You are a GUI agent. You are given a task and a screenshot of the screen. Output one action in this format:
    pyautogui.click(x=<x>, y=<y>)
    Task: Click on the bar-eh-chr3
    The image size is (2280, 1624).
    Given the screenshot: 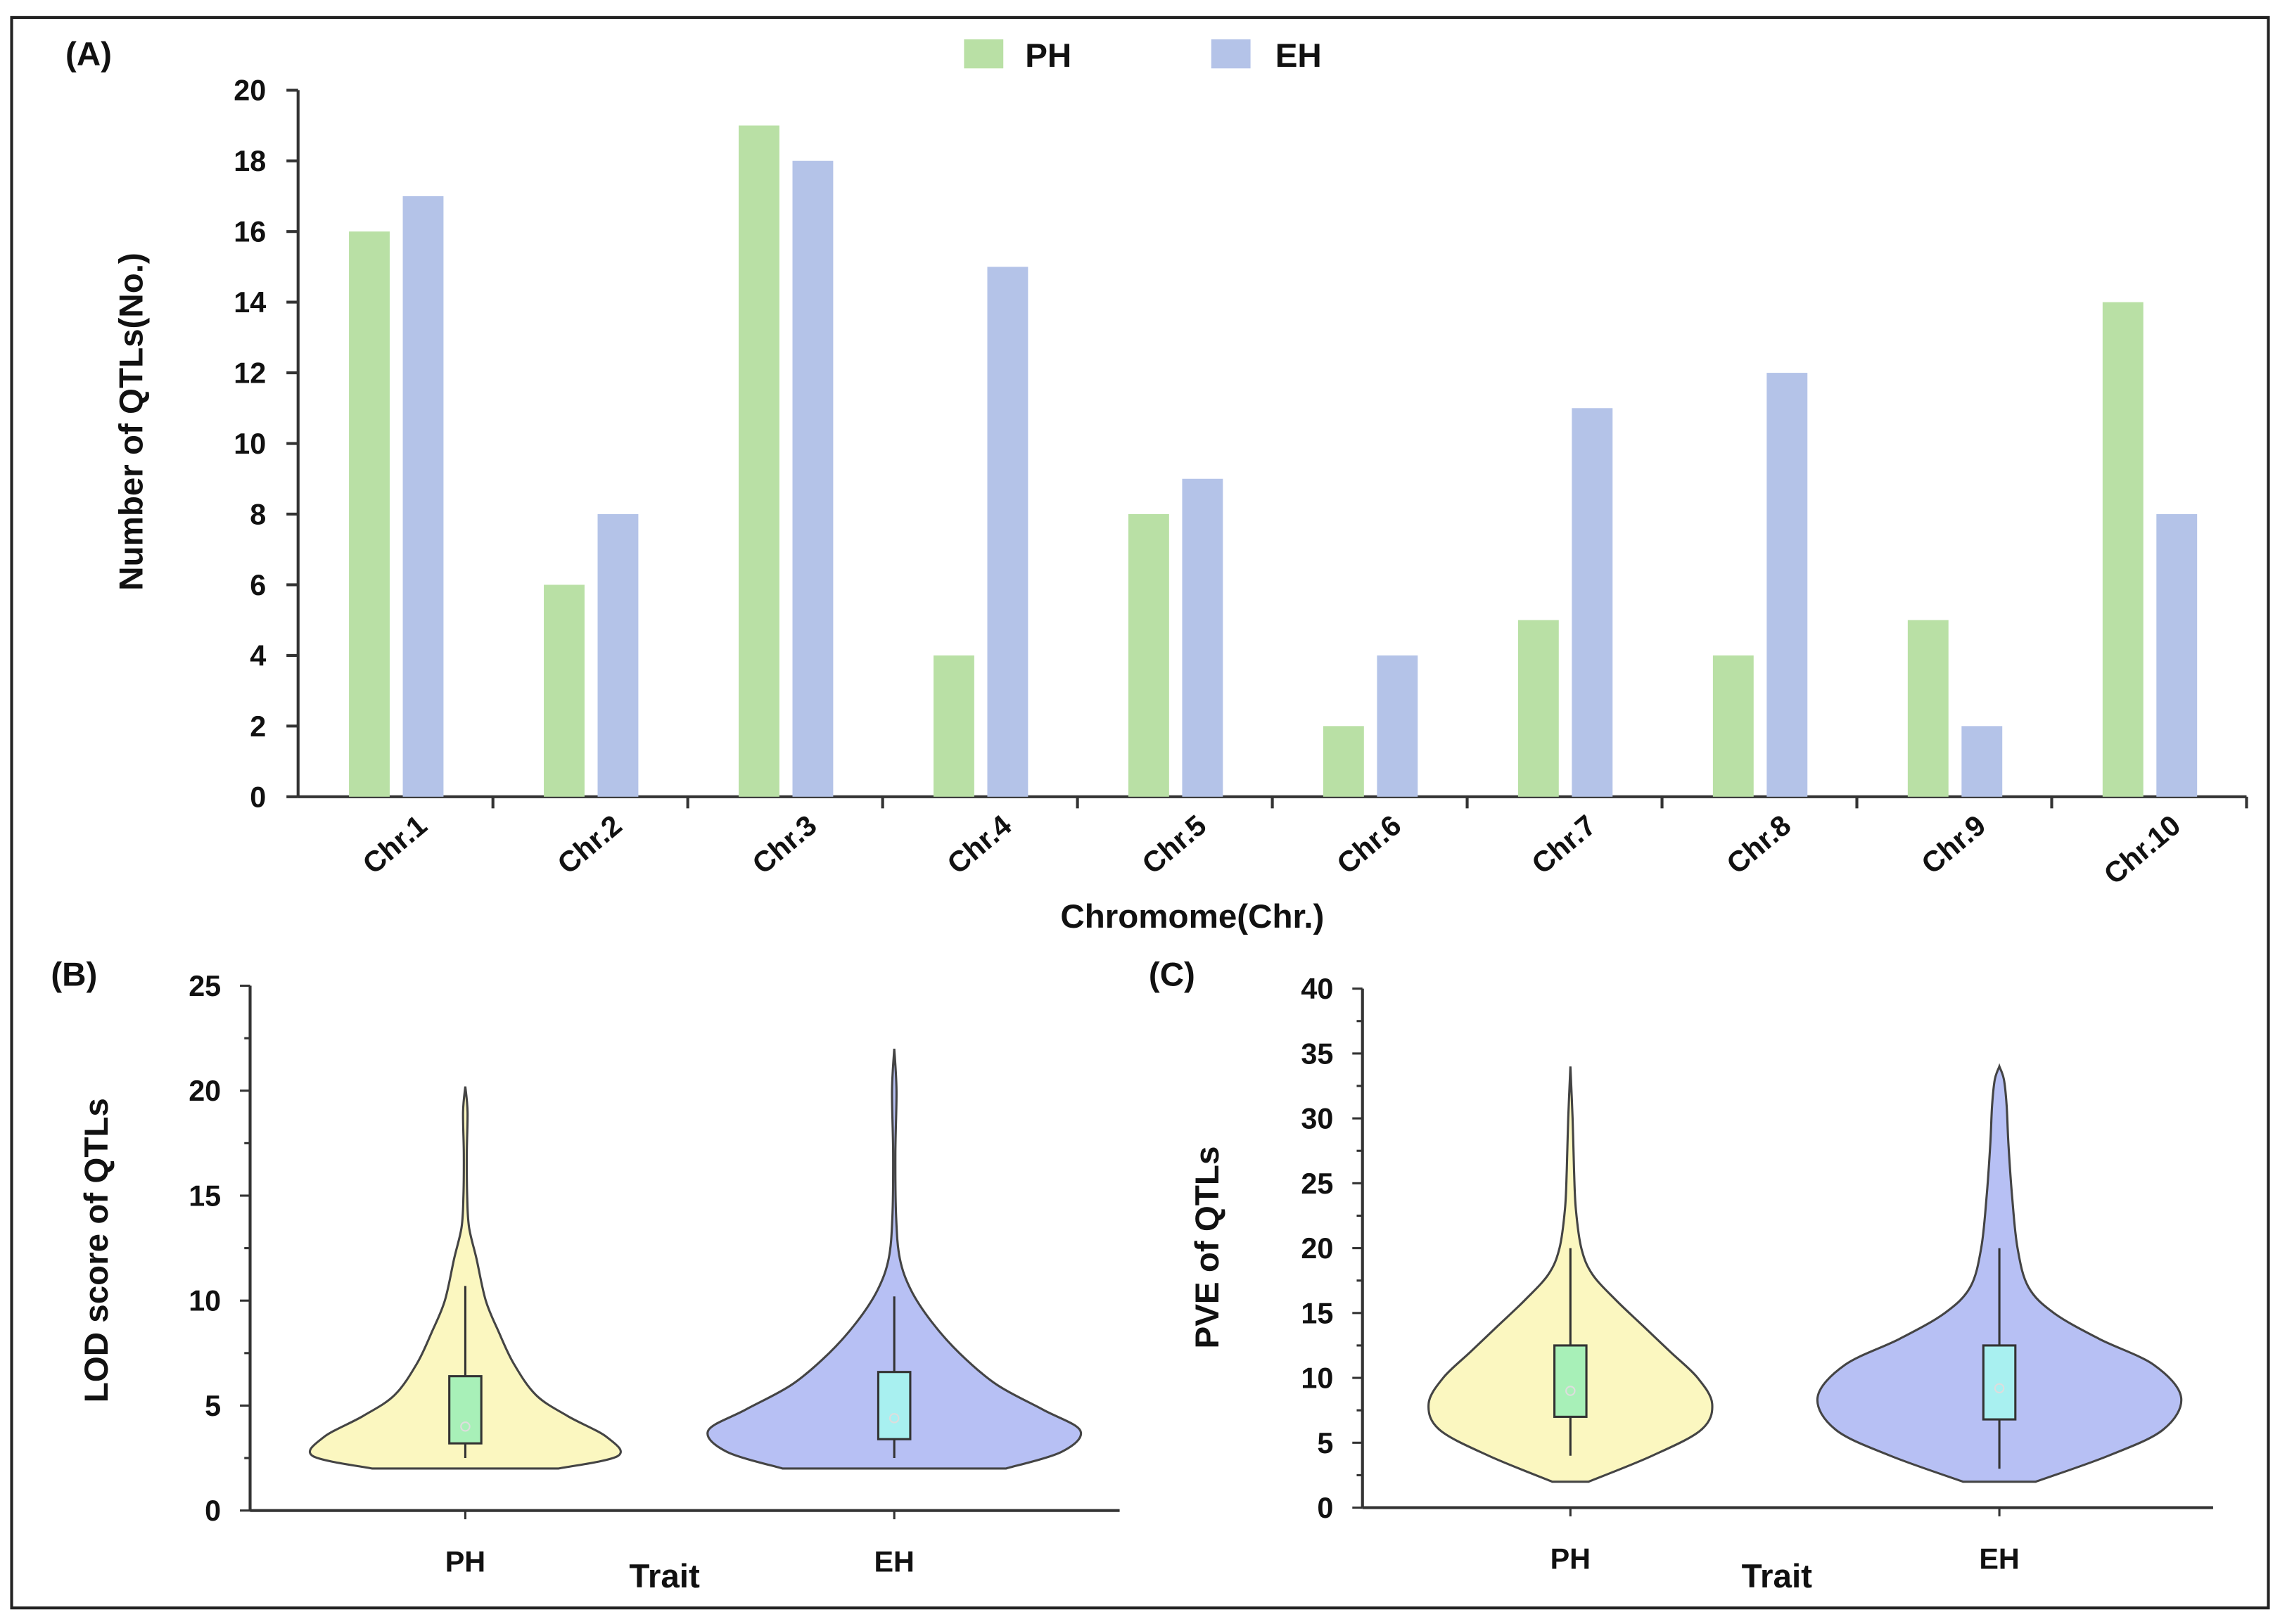 What is the action you would take?
    pyautogui.click(x=813, y=479)
    